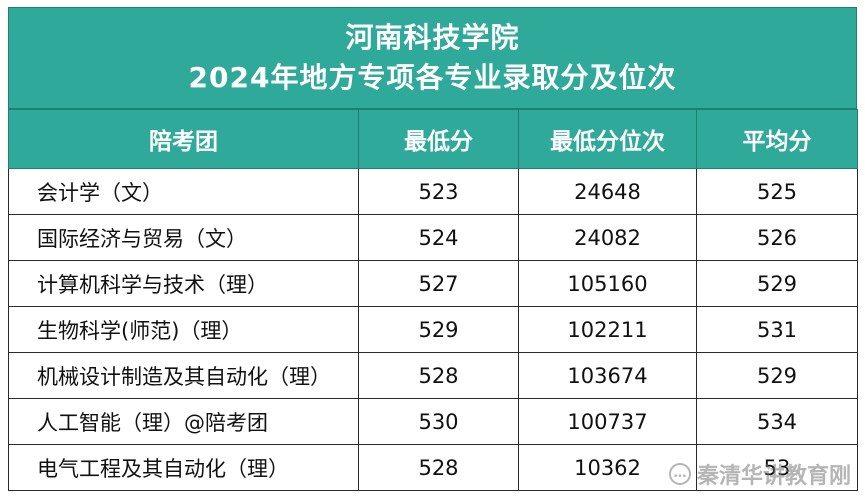 The height and width of the screenshot is (500, 865). Describe the element at coordinates (432, 77) in the screenshot. I see `table-title: 2024年地方专项各专业录取分及位次` at that location.